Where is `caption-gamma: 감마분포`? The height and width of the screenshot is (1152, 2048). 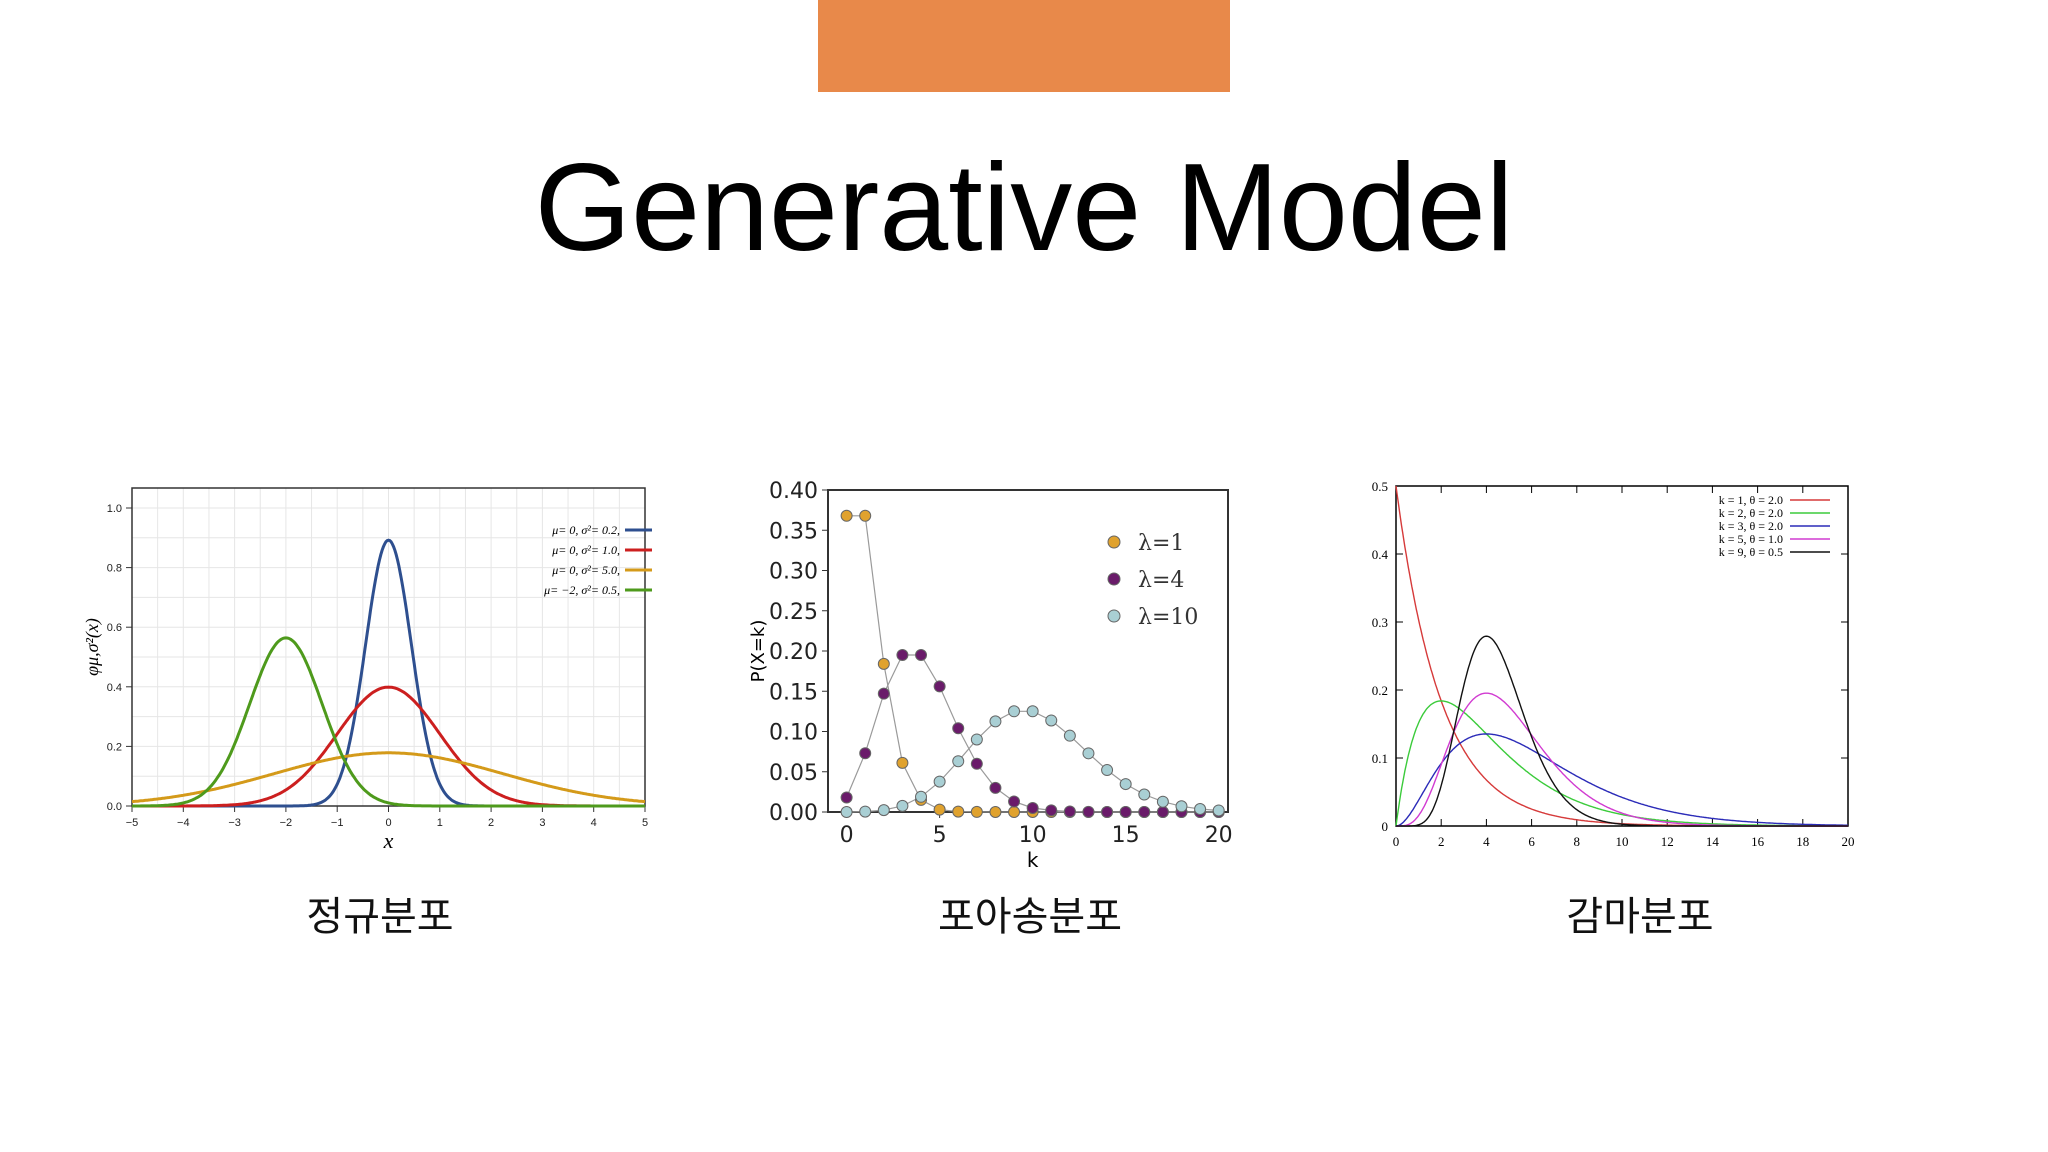
caption-gamma: 감마분포 is located at coordinates (1640, 917).